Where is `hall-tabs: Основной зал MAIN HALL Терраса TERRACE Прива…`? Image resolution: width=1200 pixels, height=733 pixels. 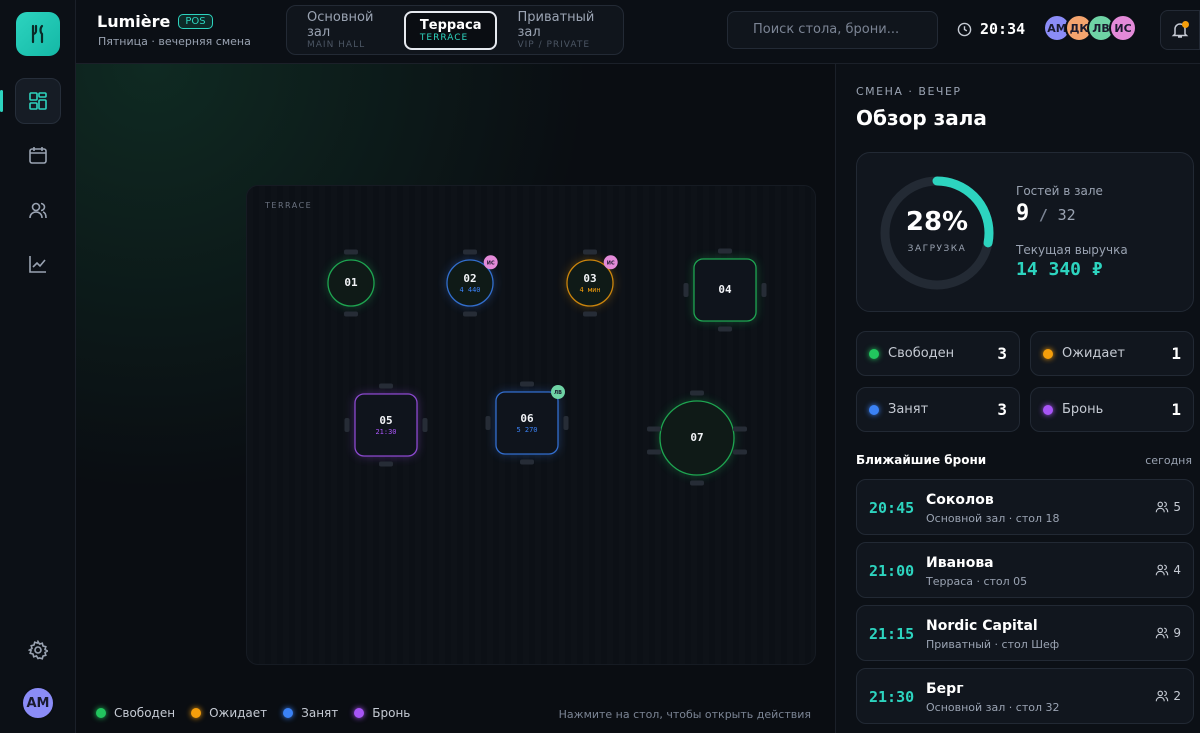 hall-tabs: Основной зал MAIN HALL Терраса TERRACE Прива… is located at coordinates (455, 30).